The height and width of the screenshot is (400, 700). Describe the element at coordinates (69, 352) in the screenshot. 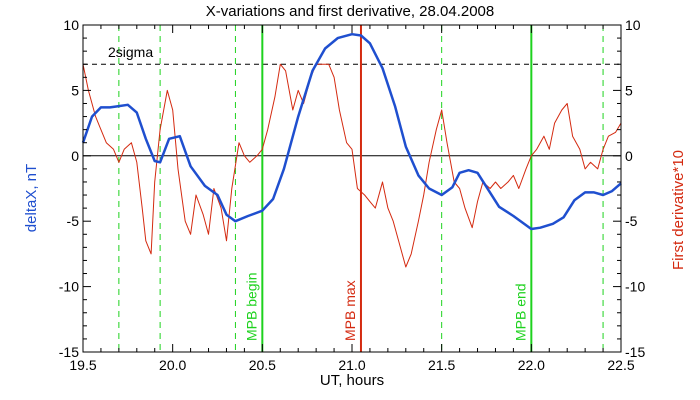

I see `y-tick-label-left: -15` at that location.